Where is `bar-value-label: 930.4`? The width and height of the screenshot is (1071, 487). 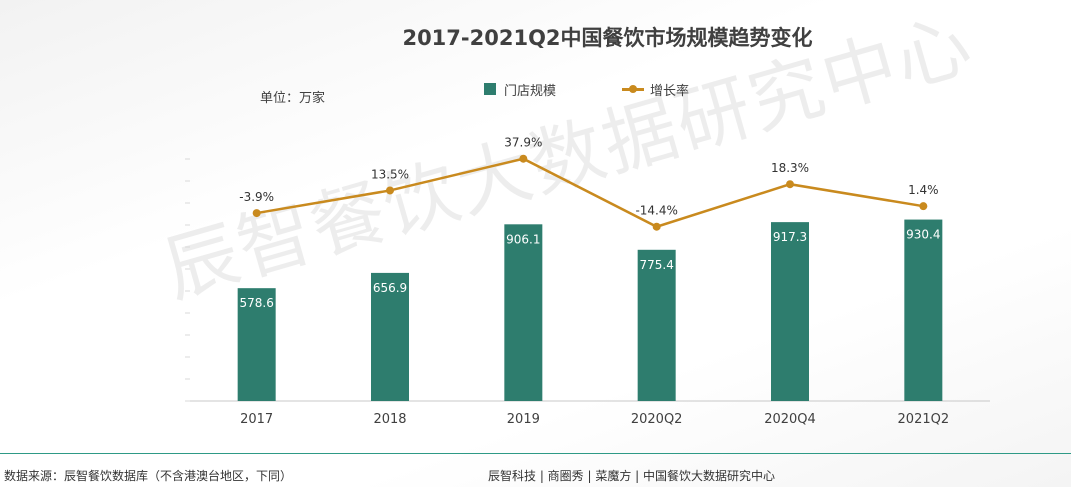 bar-value-label: 930.4 is located at coordinates (923, 235).